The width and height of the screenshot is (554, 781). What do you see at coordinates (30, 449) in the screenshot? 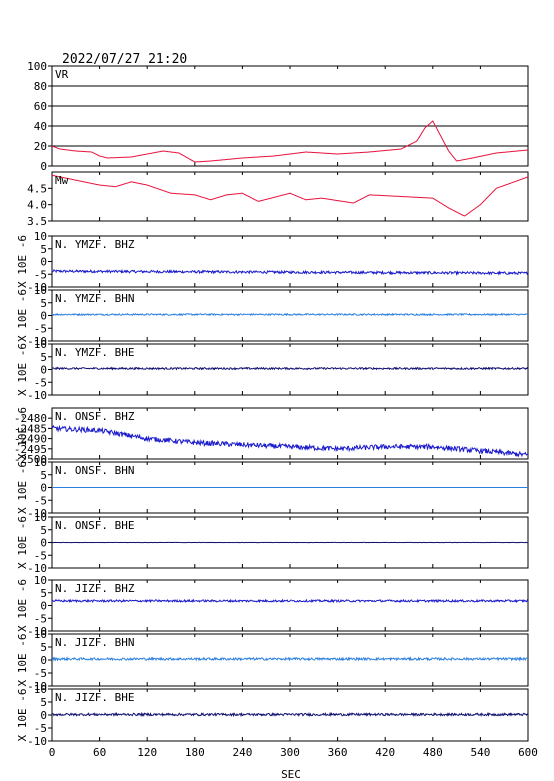
I see `y-tick-label: -2495` at bounding box center [30, 449].